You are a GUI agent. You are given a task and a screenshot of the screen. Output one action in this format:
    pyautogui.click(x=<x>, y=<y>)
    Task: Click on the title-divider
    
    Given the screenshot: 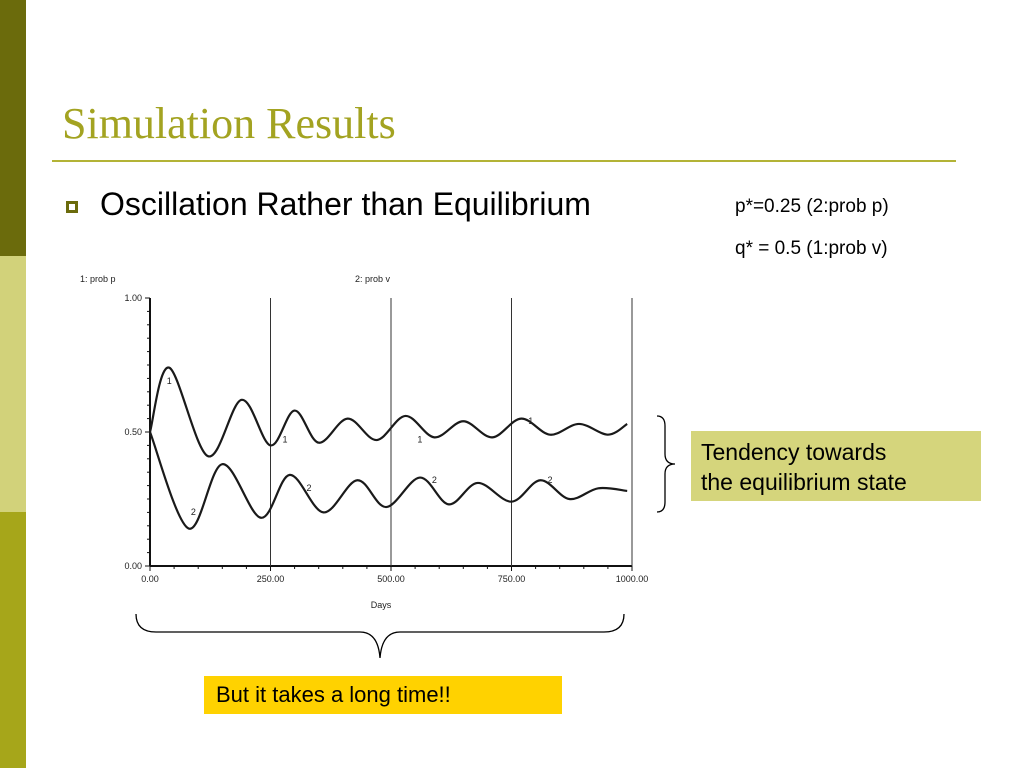 What is the action you would take?
    pyautogui.click(x=504, y=161)
    